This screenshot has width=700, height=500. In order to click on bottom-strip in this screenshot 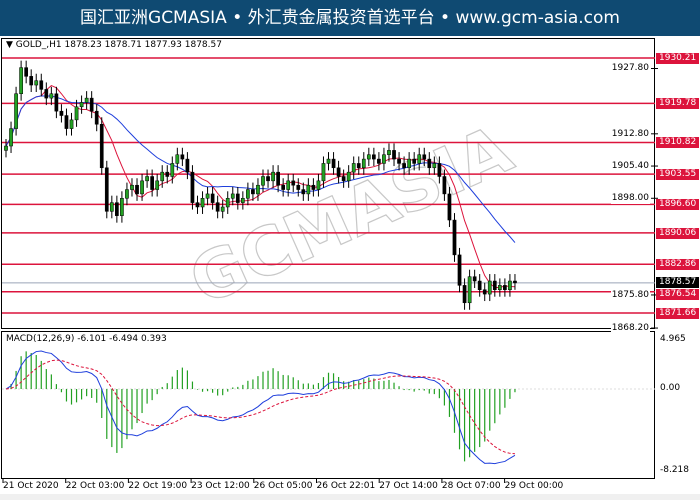, I will do `click(350, 497)`.